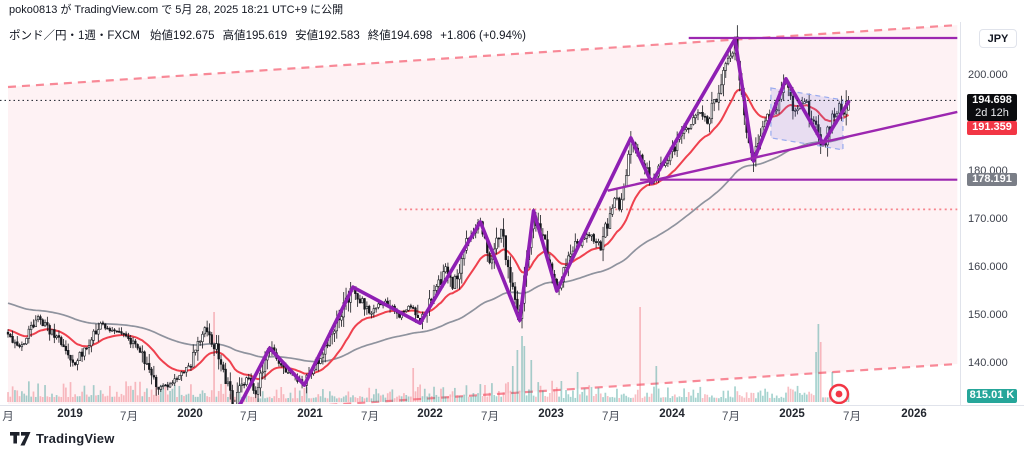 The width and height of the screenshot is (1024, 457). Describe the element at coordinates (551, 414) in the screenshot. I see `time-tick-label: 2023` at that location.